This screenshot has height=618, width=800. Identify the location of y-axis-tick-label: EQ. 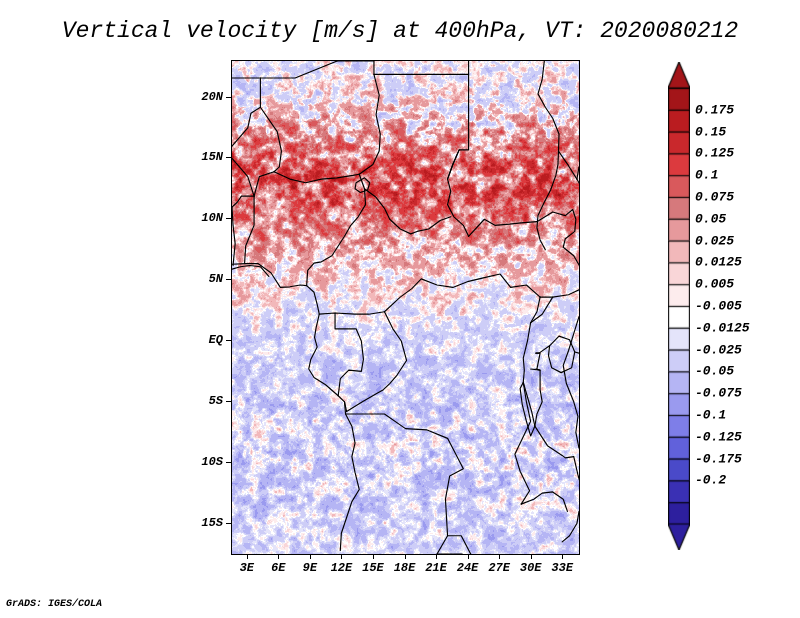
(215, 339).